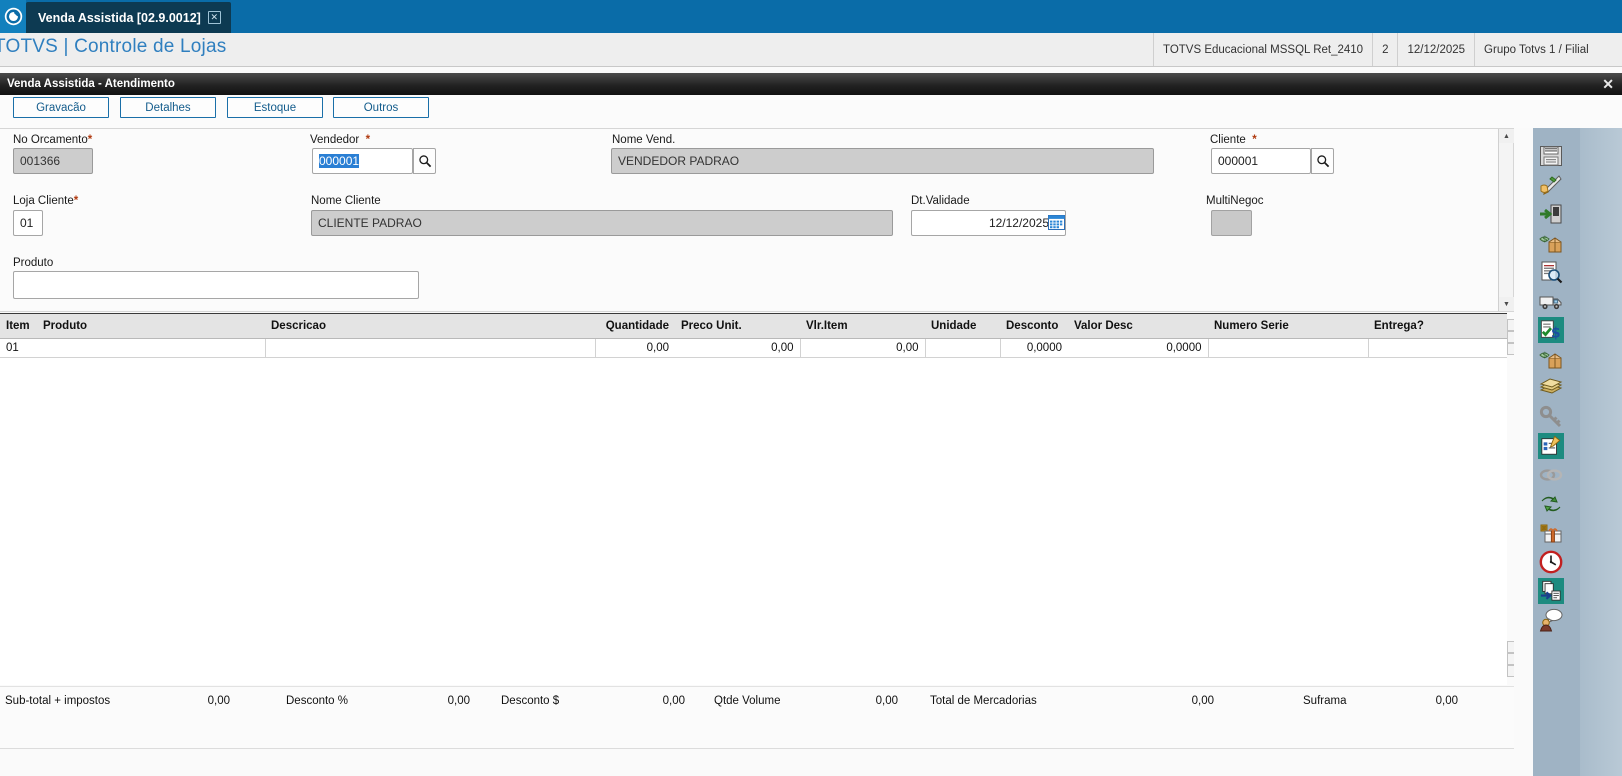 Image resolution: width=1622 pixels, height=776 pixels. Describe the element at coordinates (1523, 452) in the screenshot. I see `right-gutter` at that location.